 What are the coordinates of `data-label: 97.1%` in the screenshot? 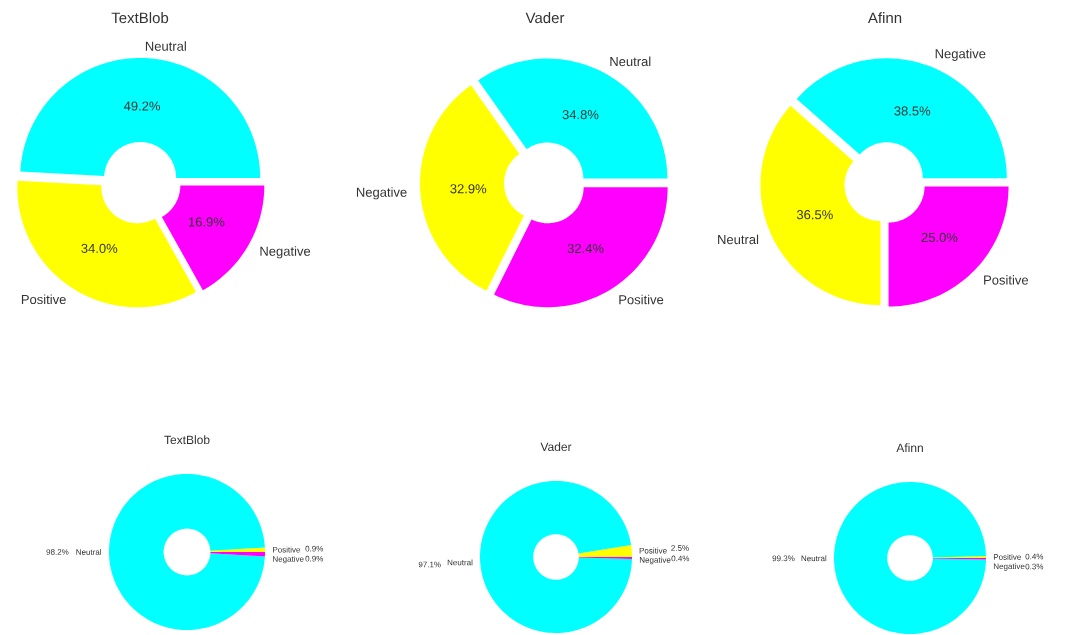 It's located at (429, 564).